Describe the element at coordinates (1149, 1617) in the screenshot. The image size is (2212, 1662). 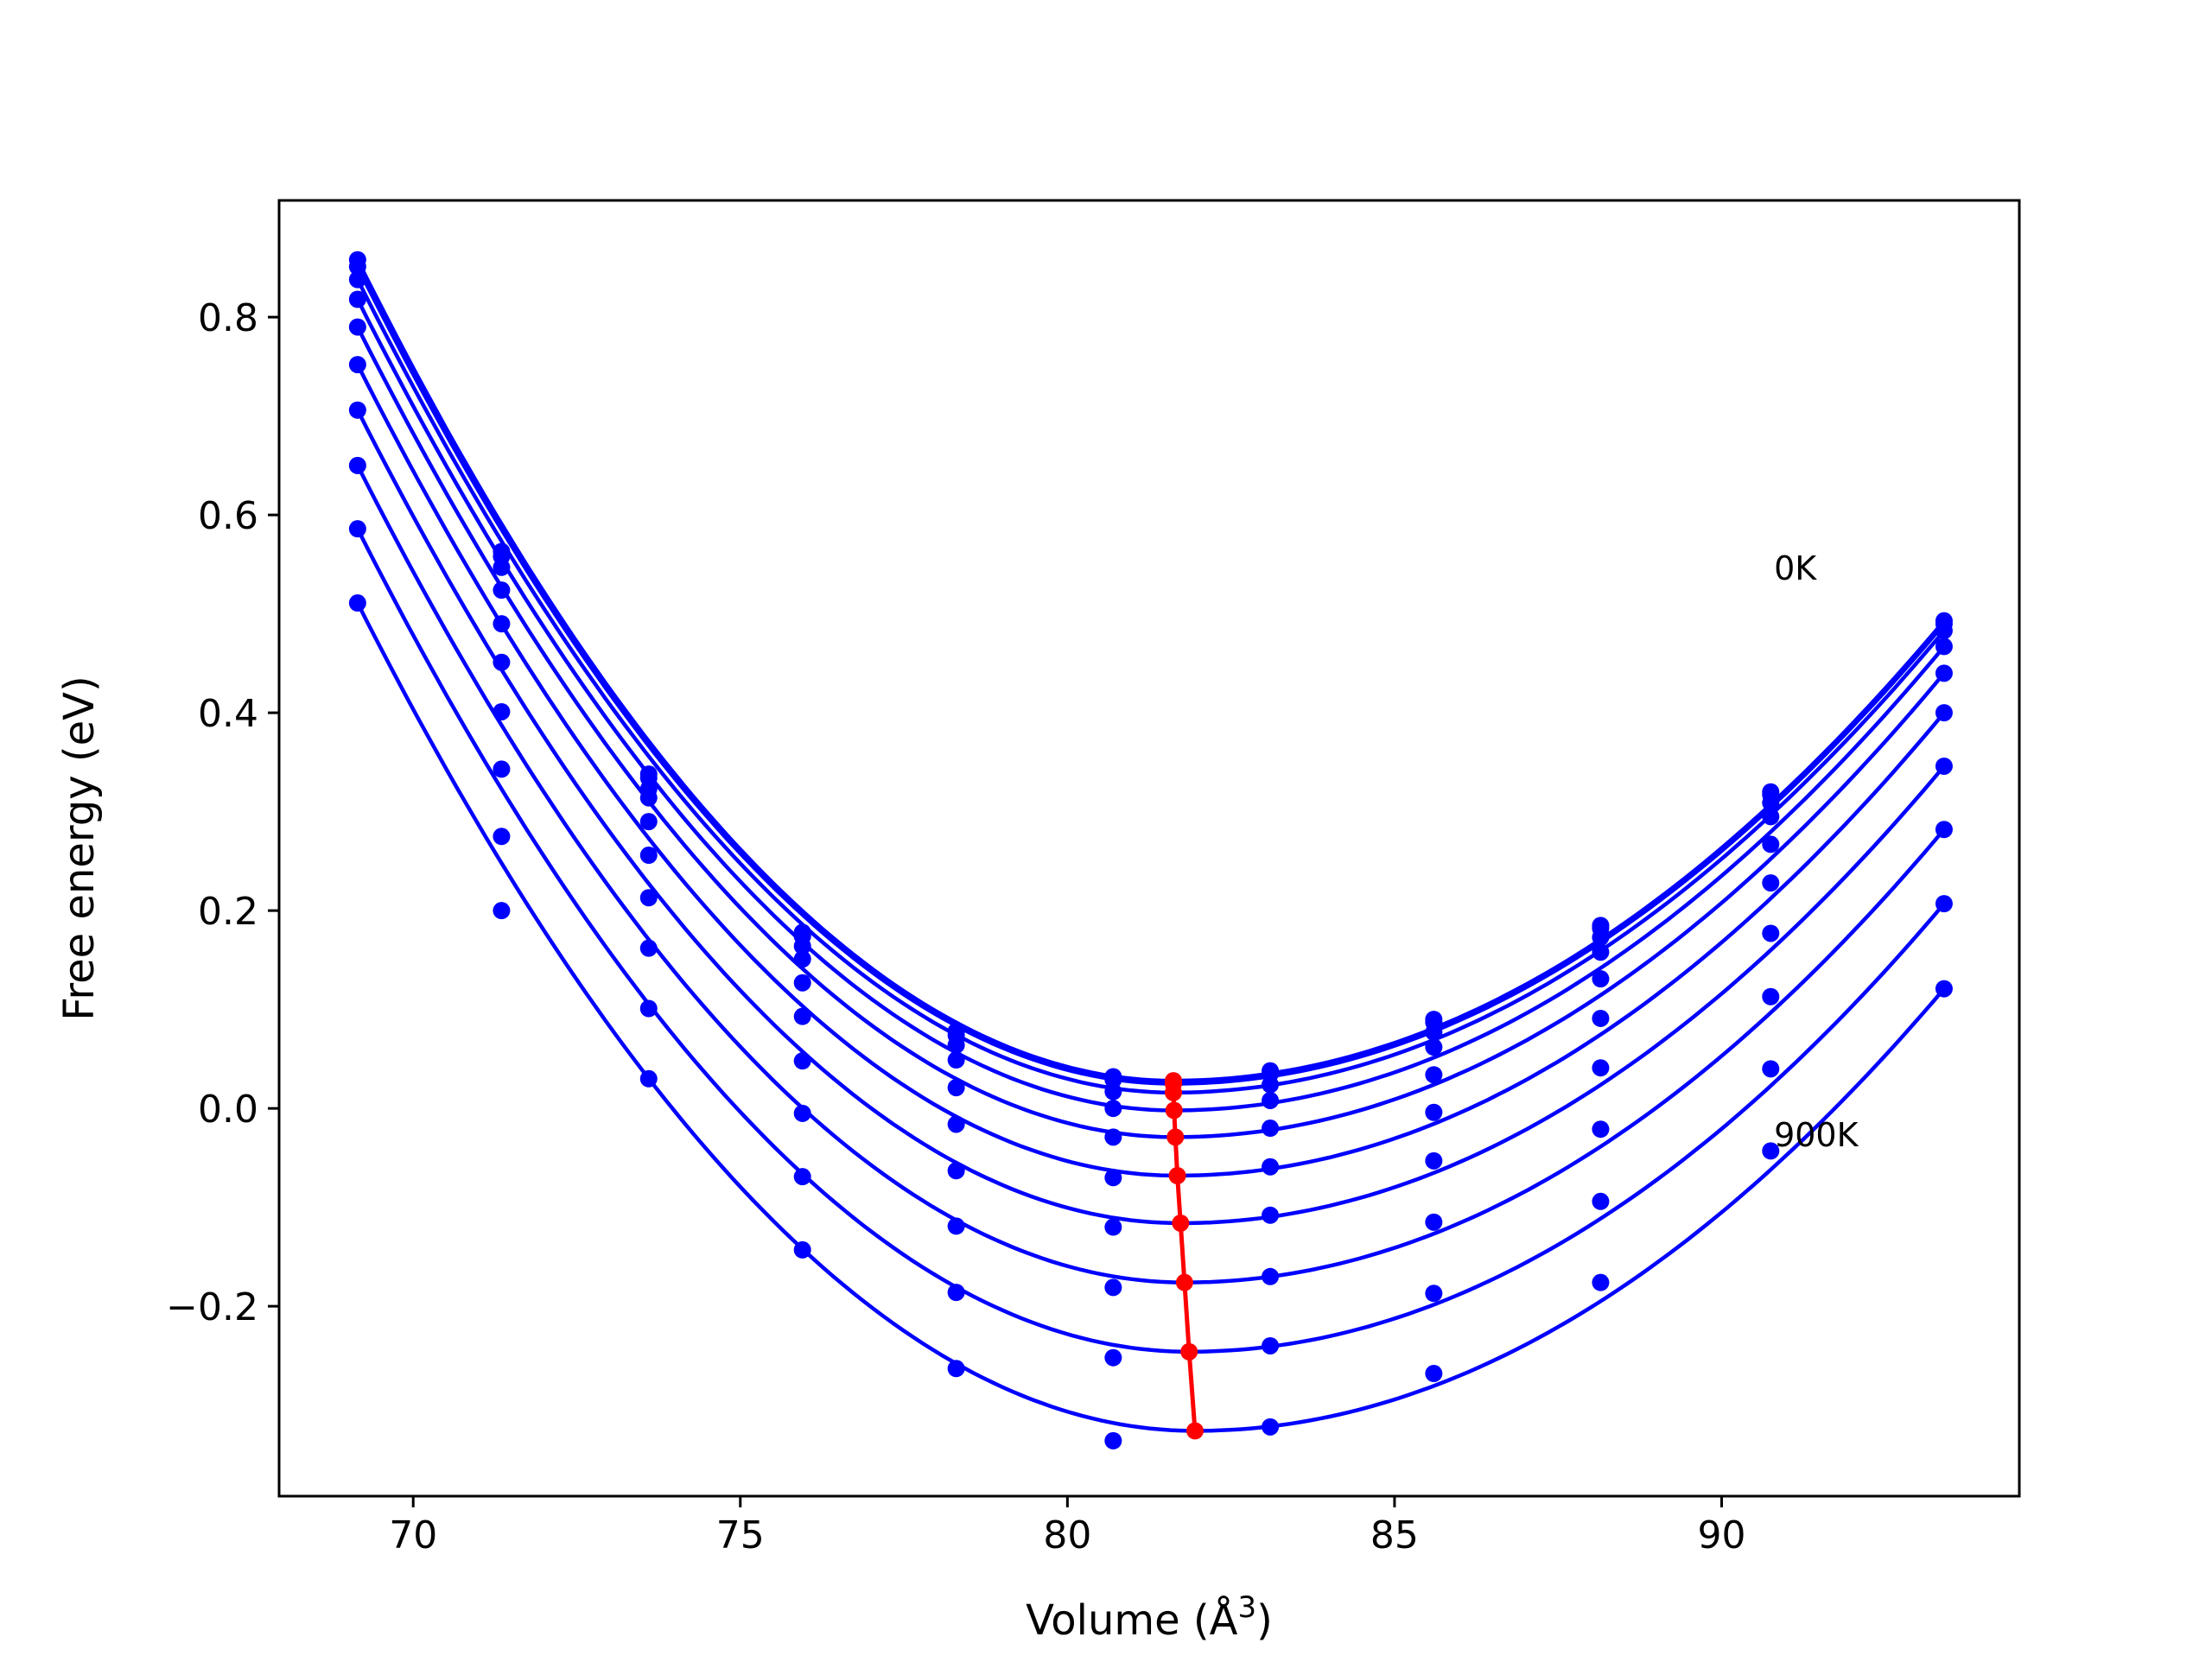
I see `x-axis-label: Volume (Å3)` at that location.